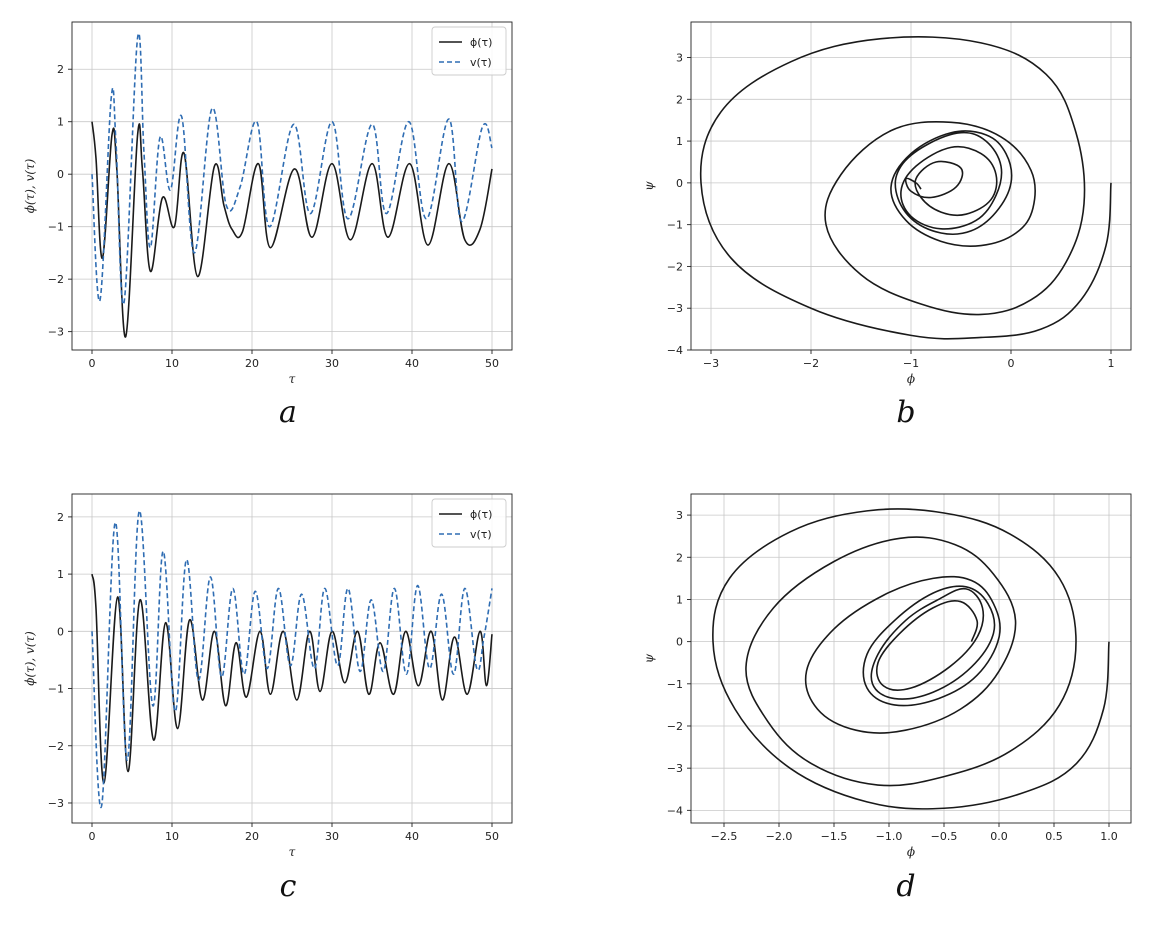 The height and width of the screenshot is (926, 1150). I want to click on x-tick-label: 0.0, so click(999, 836).